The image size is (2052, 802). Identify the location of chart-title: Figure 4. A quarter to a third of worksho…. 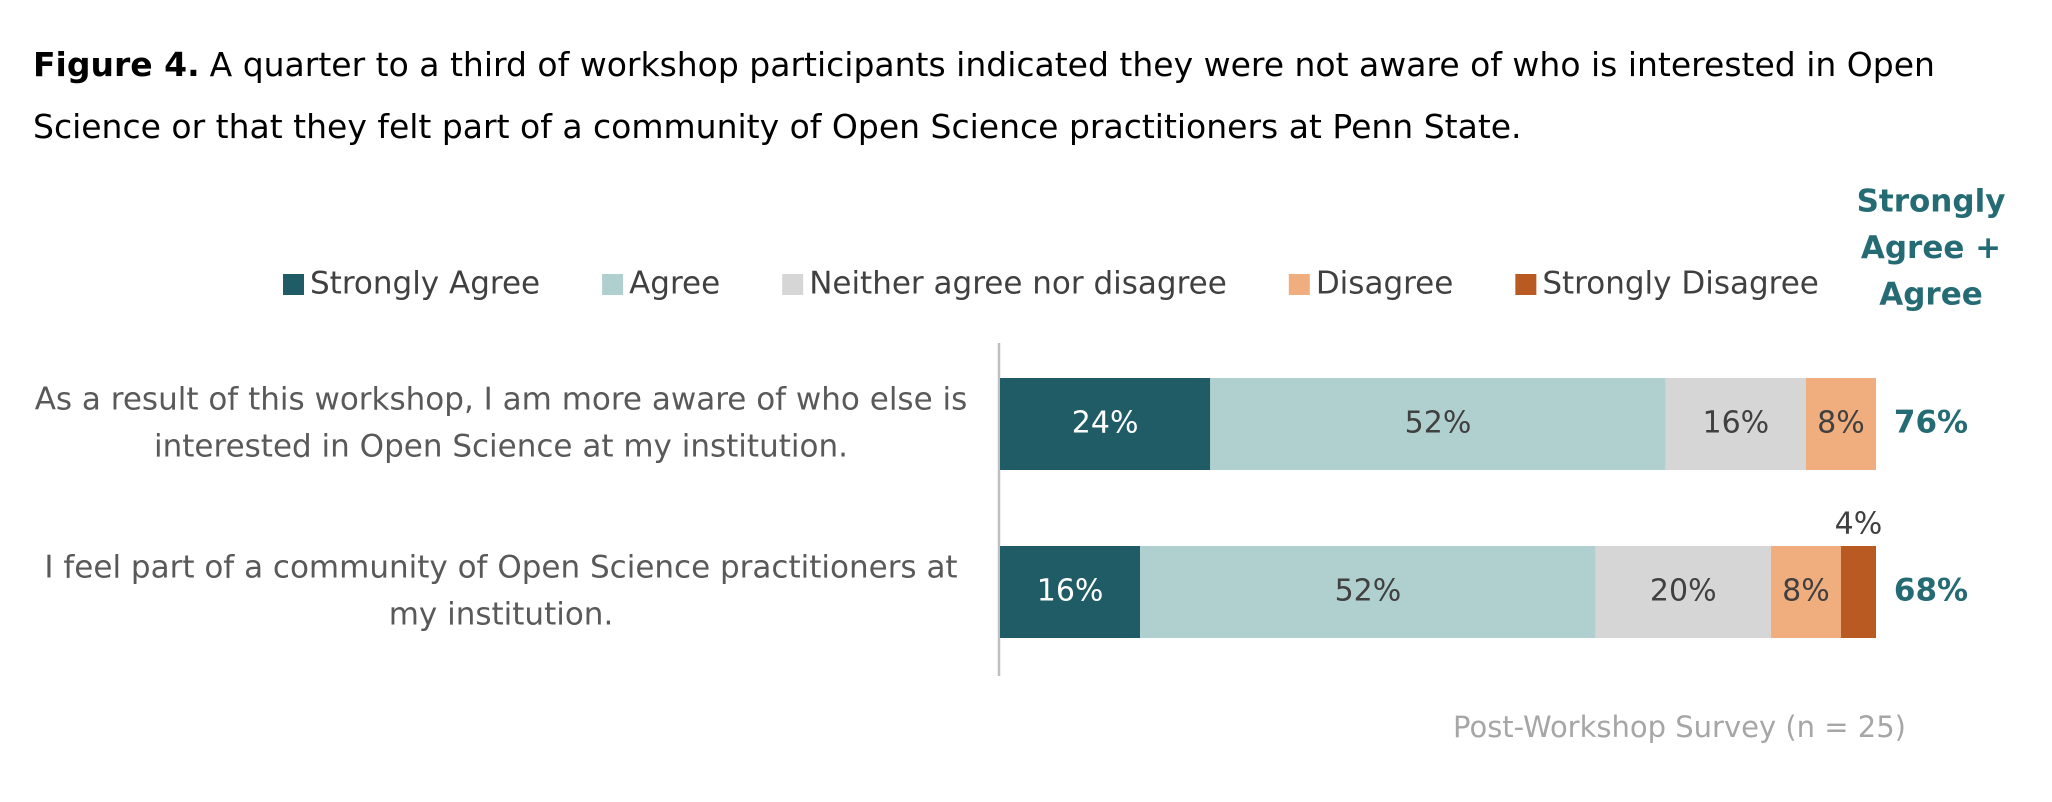
(984, 95).